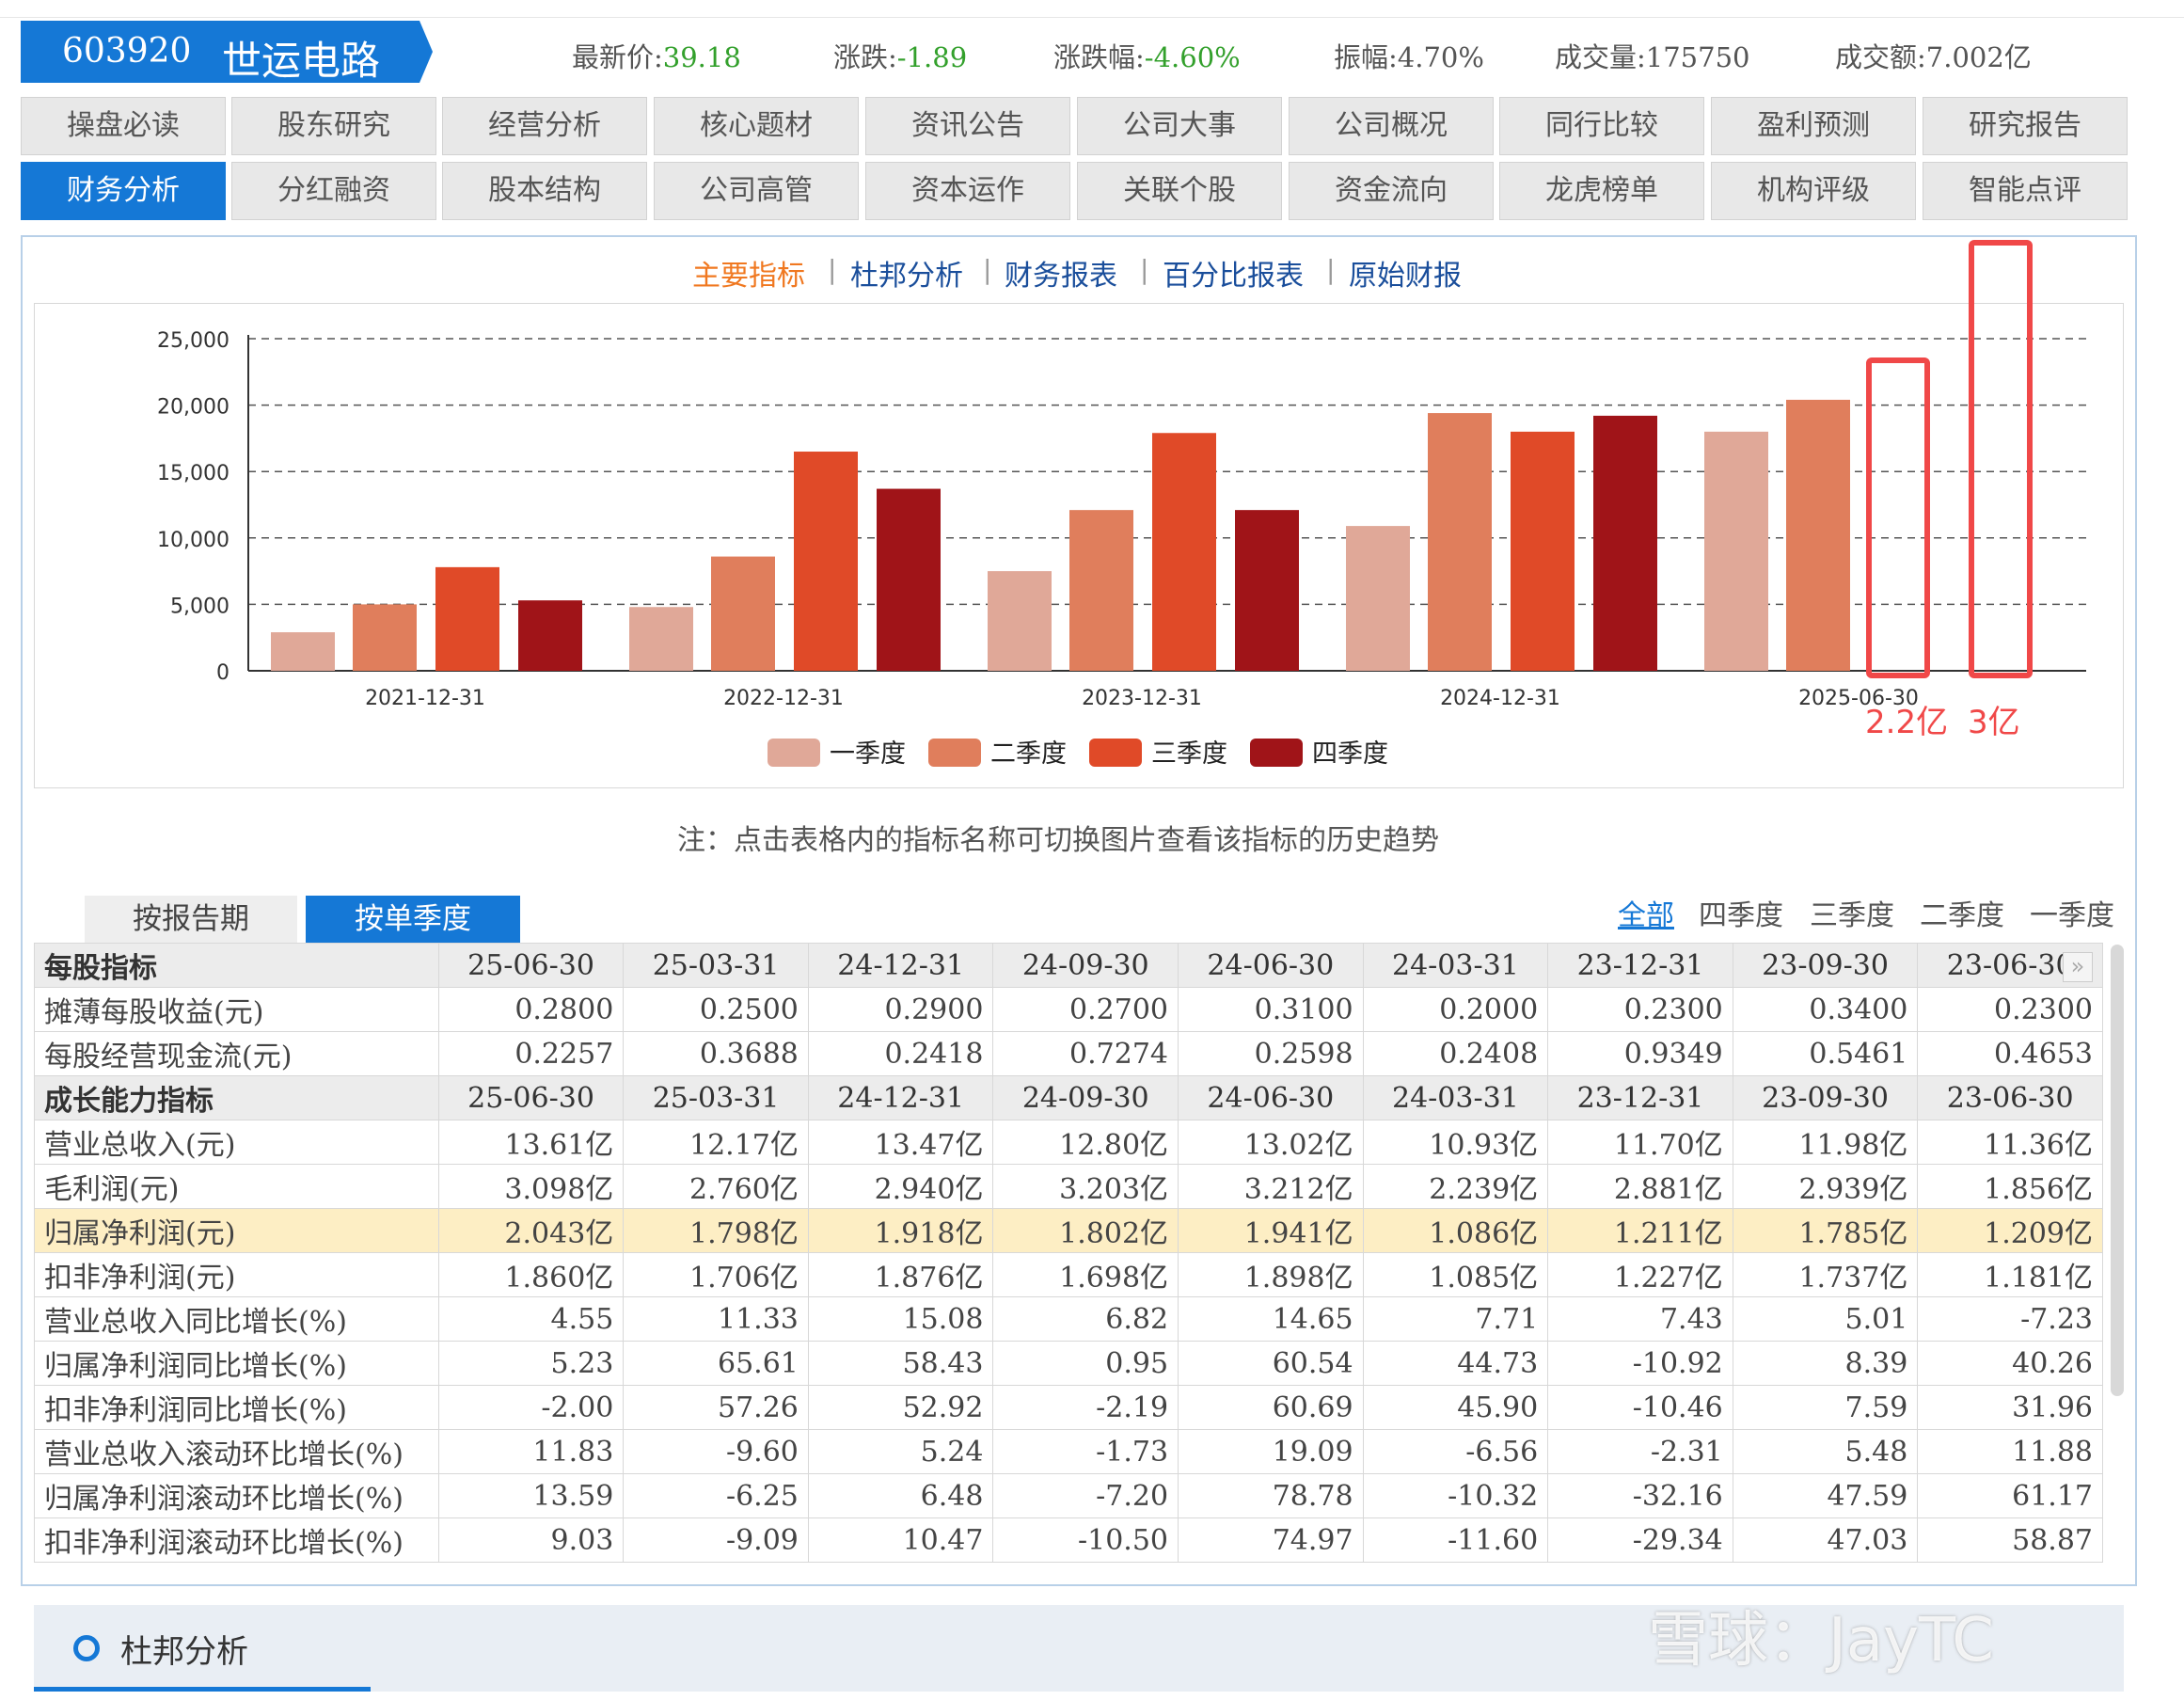 The height and width of the screenshot is (1700, 2184). I want to click on indicator-name: 营业总收入滚动环比增长(%), so click(236, 1451).